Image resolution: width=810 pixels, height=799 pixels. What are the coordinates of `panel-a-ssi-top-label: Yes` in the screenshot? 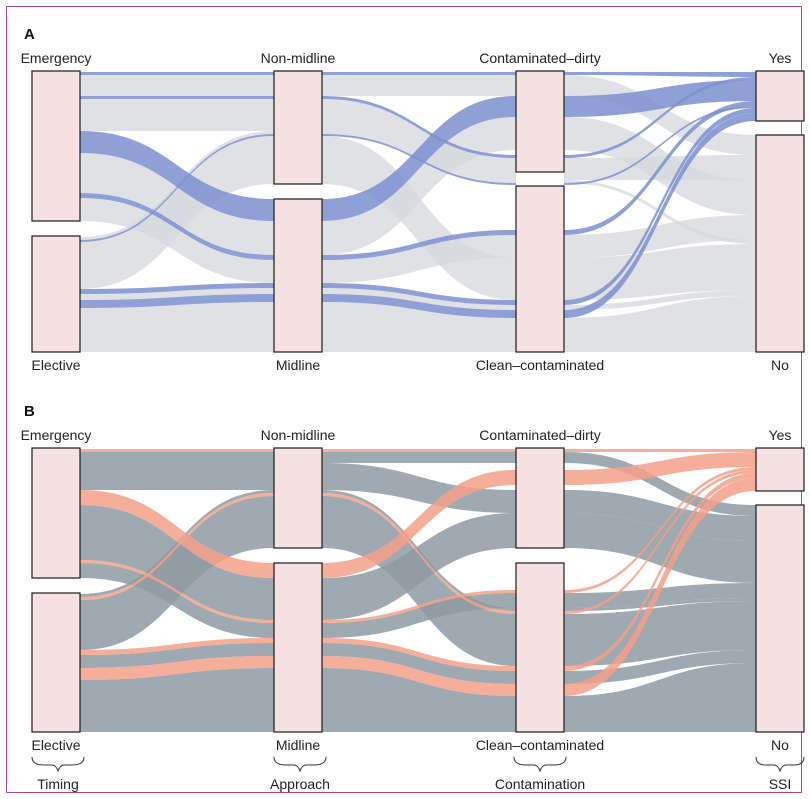 It's located at (780, 58).